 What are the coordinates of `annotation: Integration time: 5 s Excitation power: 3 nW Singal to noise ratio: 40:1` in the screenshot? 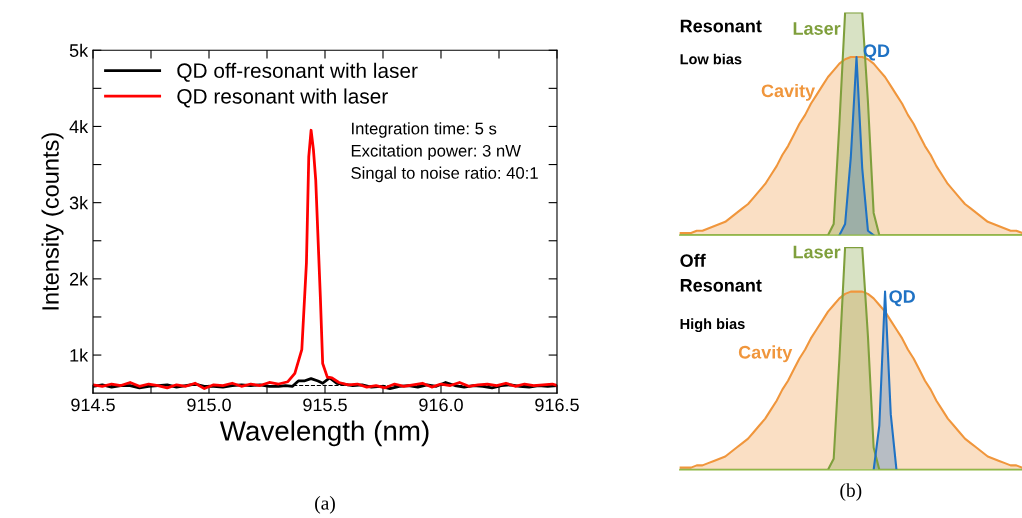 It's located at (444, 152).